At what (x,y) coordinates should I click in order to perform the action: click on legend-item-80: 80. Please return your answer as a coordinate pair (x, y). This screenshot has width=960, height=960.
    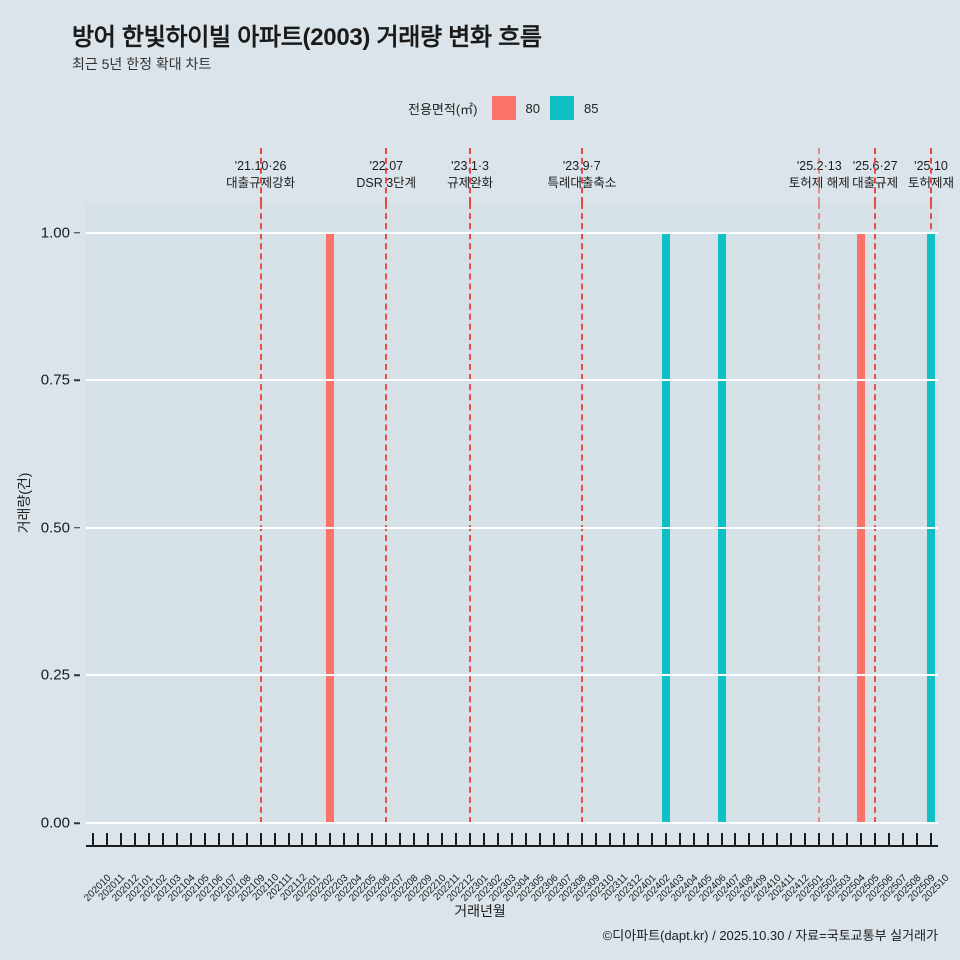
    Looking at the image, I should click on (515, 108).